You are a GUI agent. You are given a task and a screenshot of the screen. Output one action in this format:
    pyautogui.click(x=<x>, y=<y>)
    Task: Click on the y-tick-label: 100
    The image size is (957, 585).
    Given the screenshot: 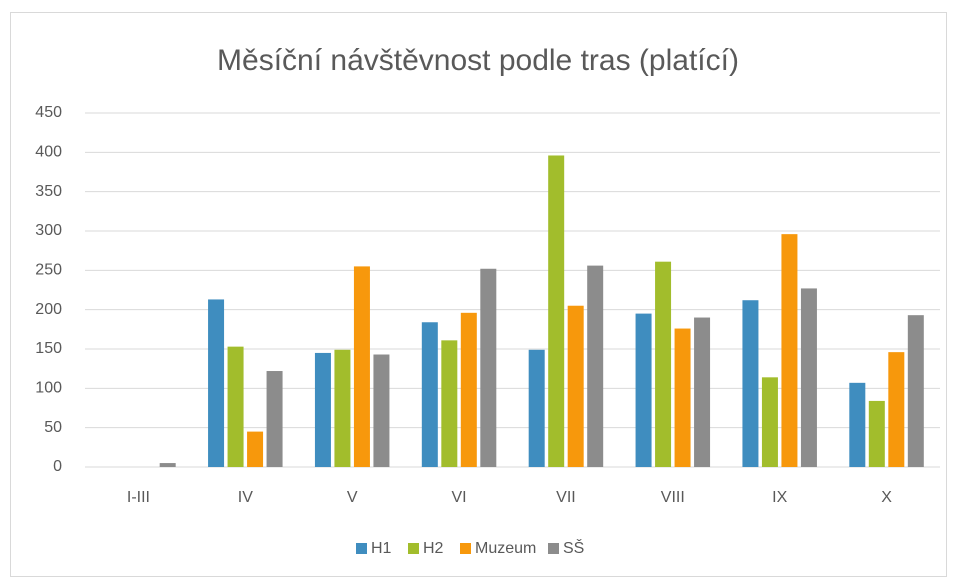 What is the action you would take?
    pyautogui.click(x=48, y=388)
    